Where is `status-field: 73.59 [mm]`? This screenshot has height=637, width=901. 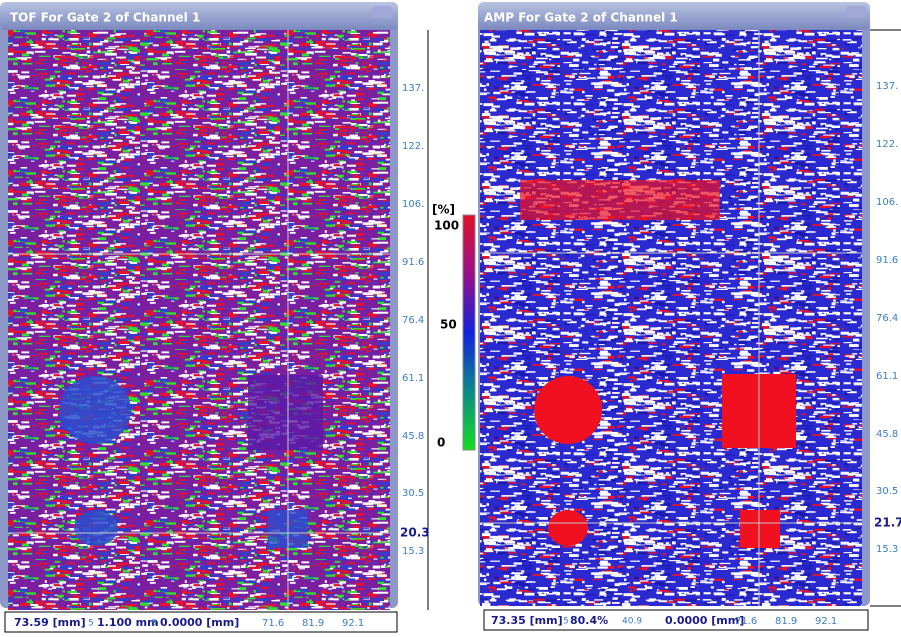 status-field: 73.59 [mm] is located at coordinates (50, 622).